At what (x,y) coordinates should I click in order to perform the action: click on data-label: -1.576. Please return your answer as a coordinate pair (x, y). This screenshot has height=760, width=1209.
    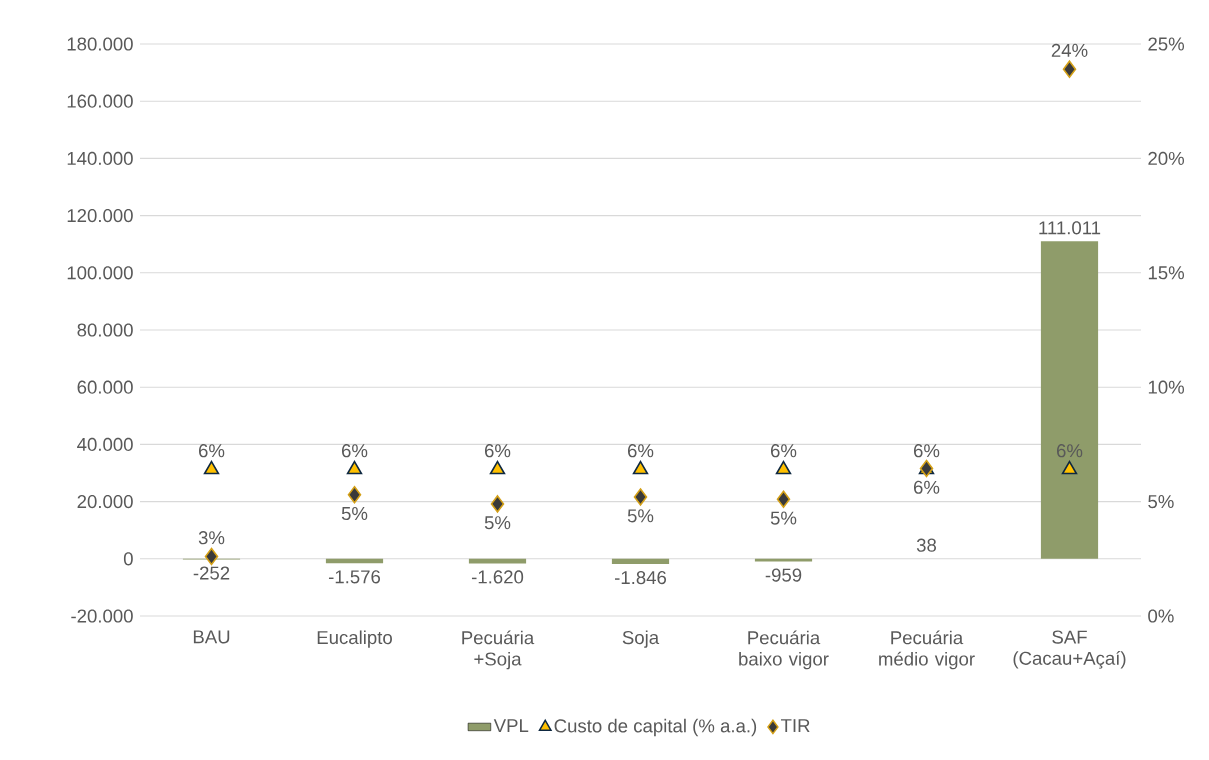
    Looking at the image, I should click on (354, 577).